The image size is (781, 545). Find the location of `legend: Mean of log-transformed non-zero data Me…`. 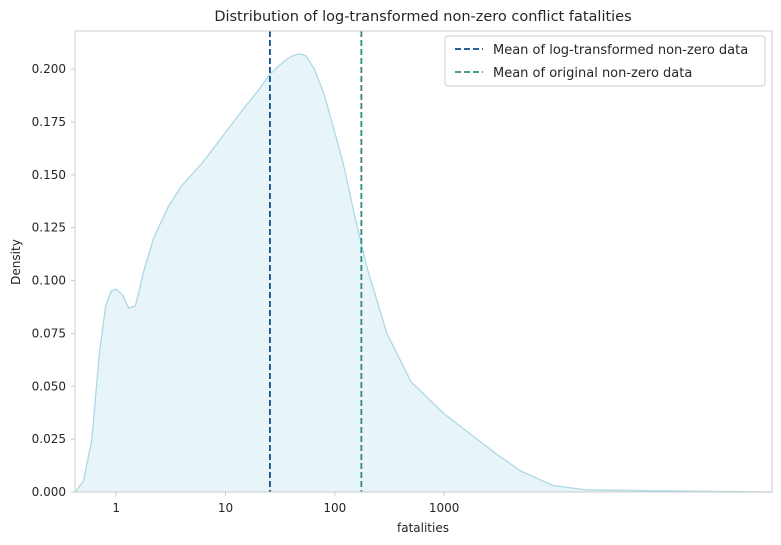

legend: Mean of log-transformed non-zero data Me… is located at coordinates (605, 61).